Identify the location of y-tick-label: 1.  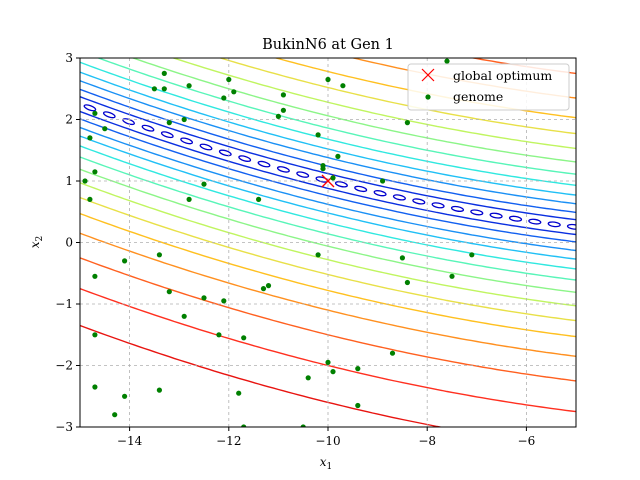
(69, 181).